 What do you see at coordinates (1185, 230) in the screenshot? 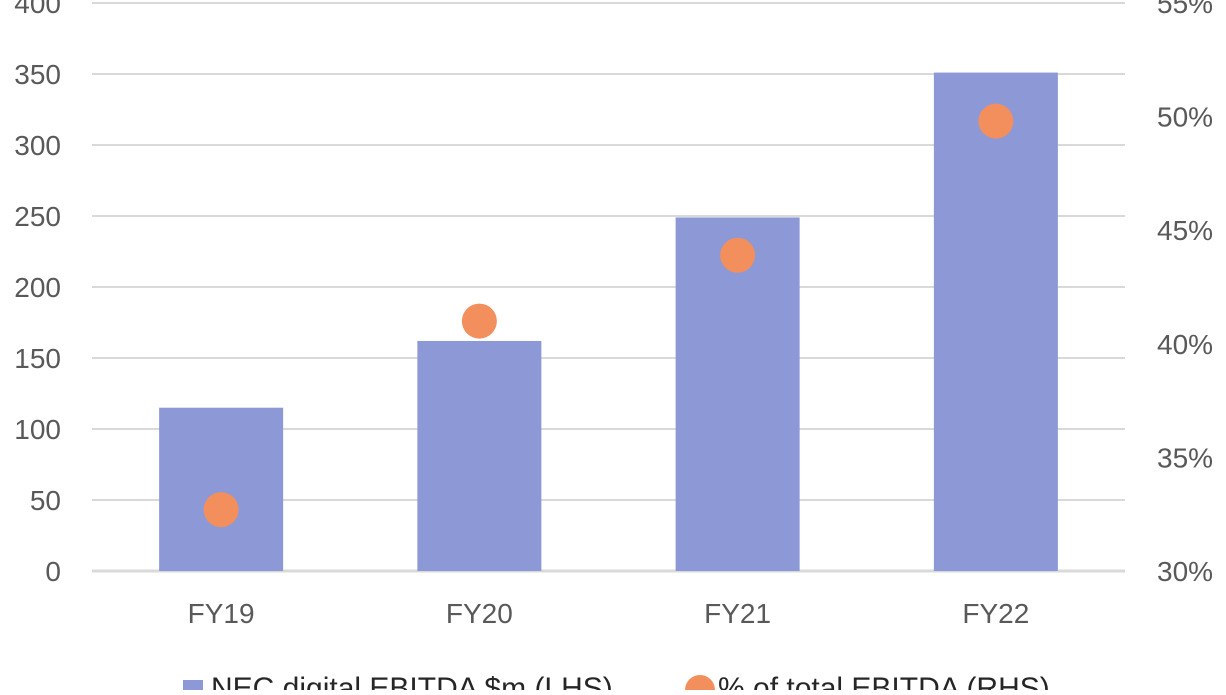
I see `right-tick-label: 45%` at bounding box center [1185, 230].